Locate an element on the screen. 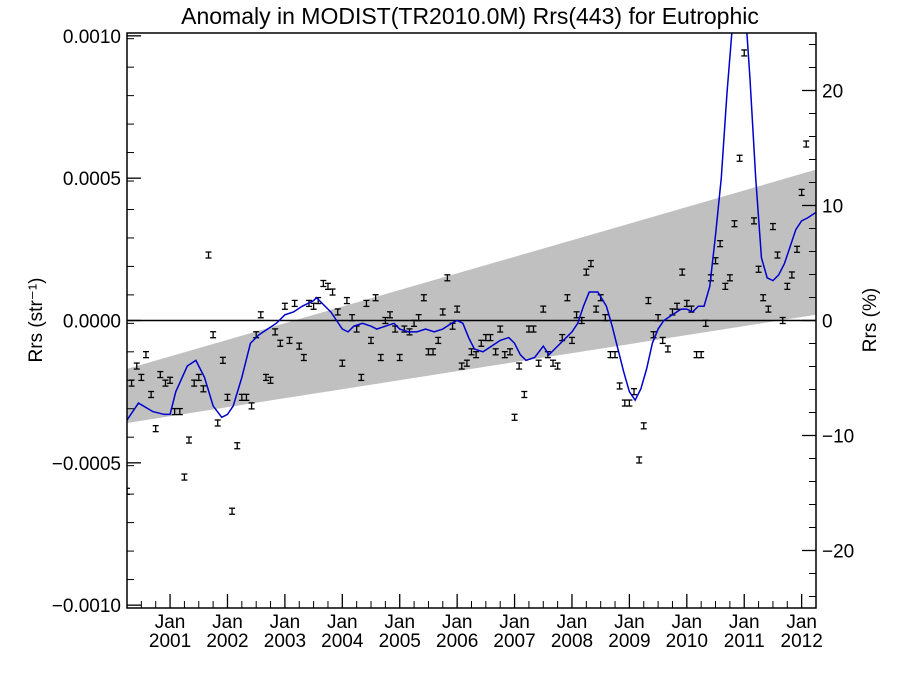  y-axis-left-label: Rrs (str⁻¹) is located at coordinates (36, 320).